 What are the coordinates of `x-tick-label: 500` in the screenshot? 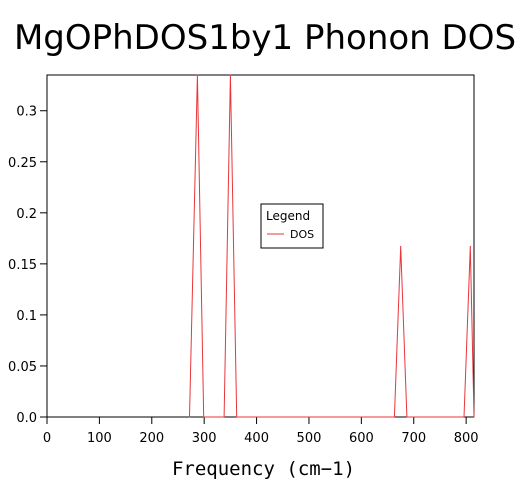 It's located at (309, 438).